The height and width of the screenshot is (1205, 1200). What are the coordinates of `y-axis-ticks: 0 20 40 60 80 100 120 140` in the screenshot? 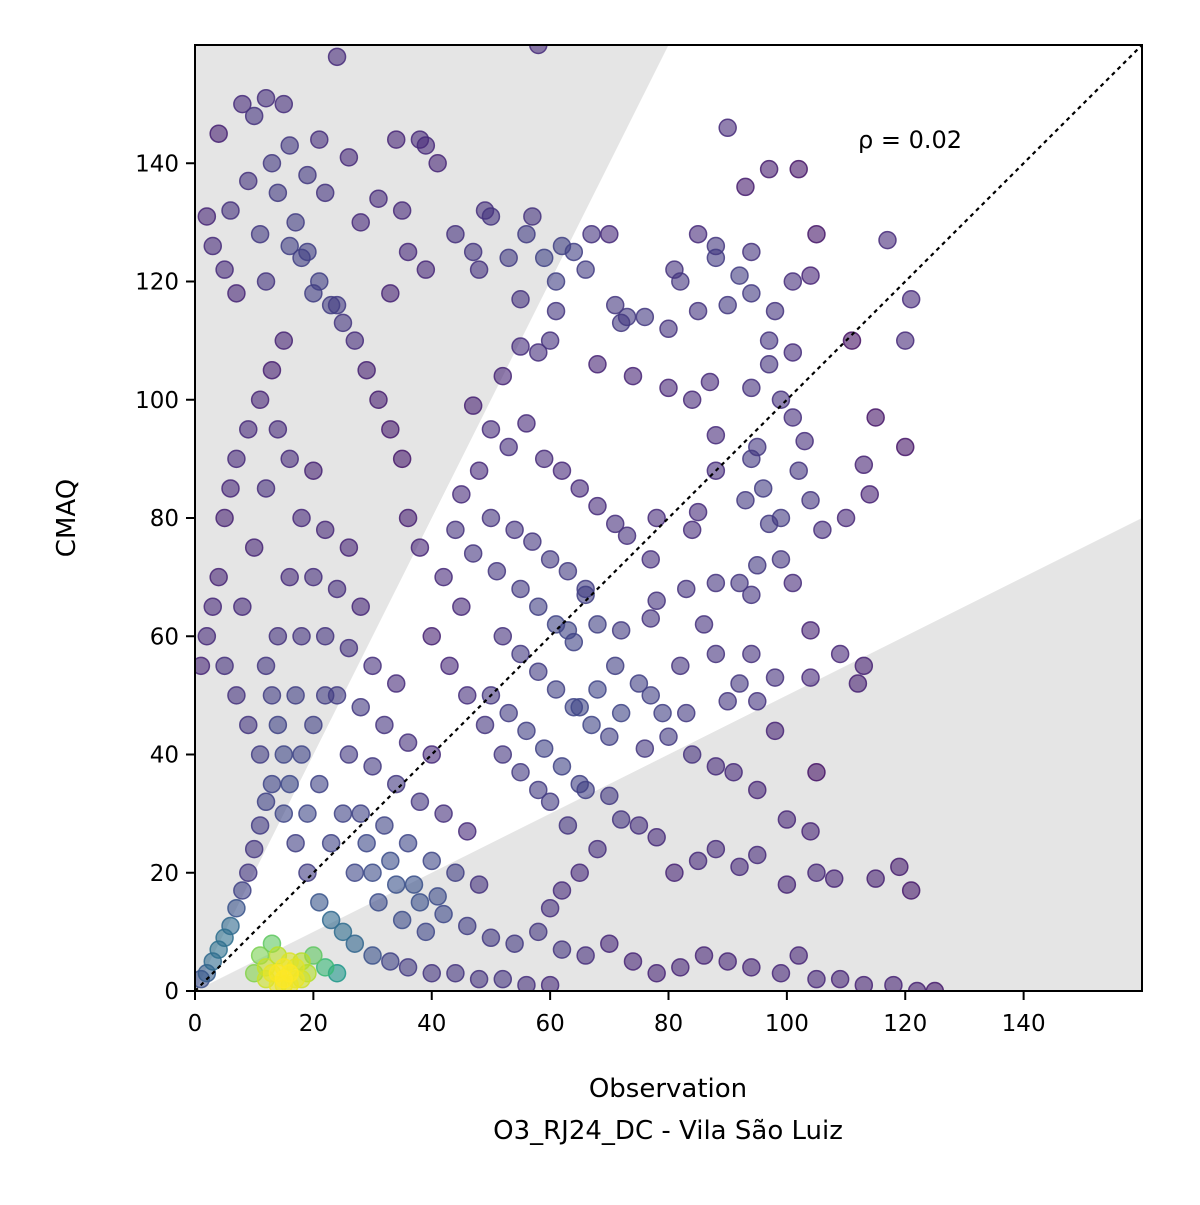 It's located at (165, 578).